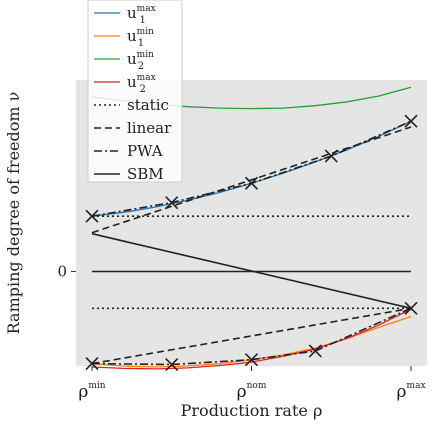 The height and width of the screenshot is (426, 435). I want to click on legend-box, so click(135, 91).